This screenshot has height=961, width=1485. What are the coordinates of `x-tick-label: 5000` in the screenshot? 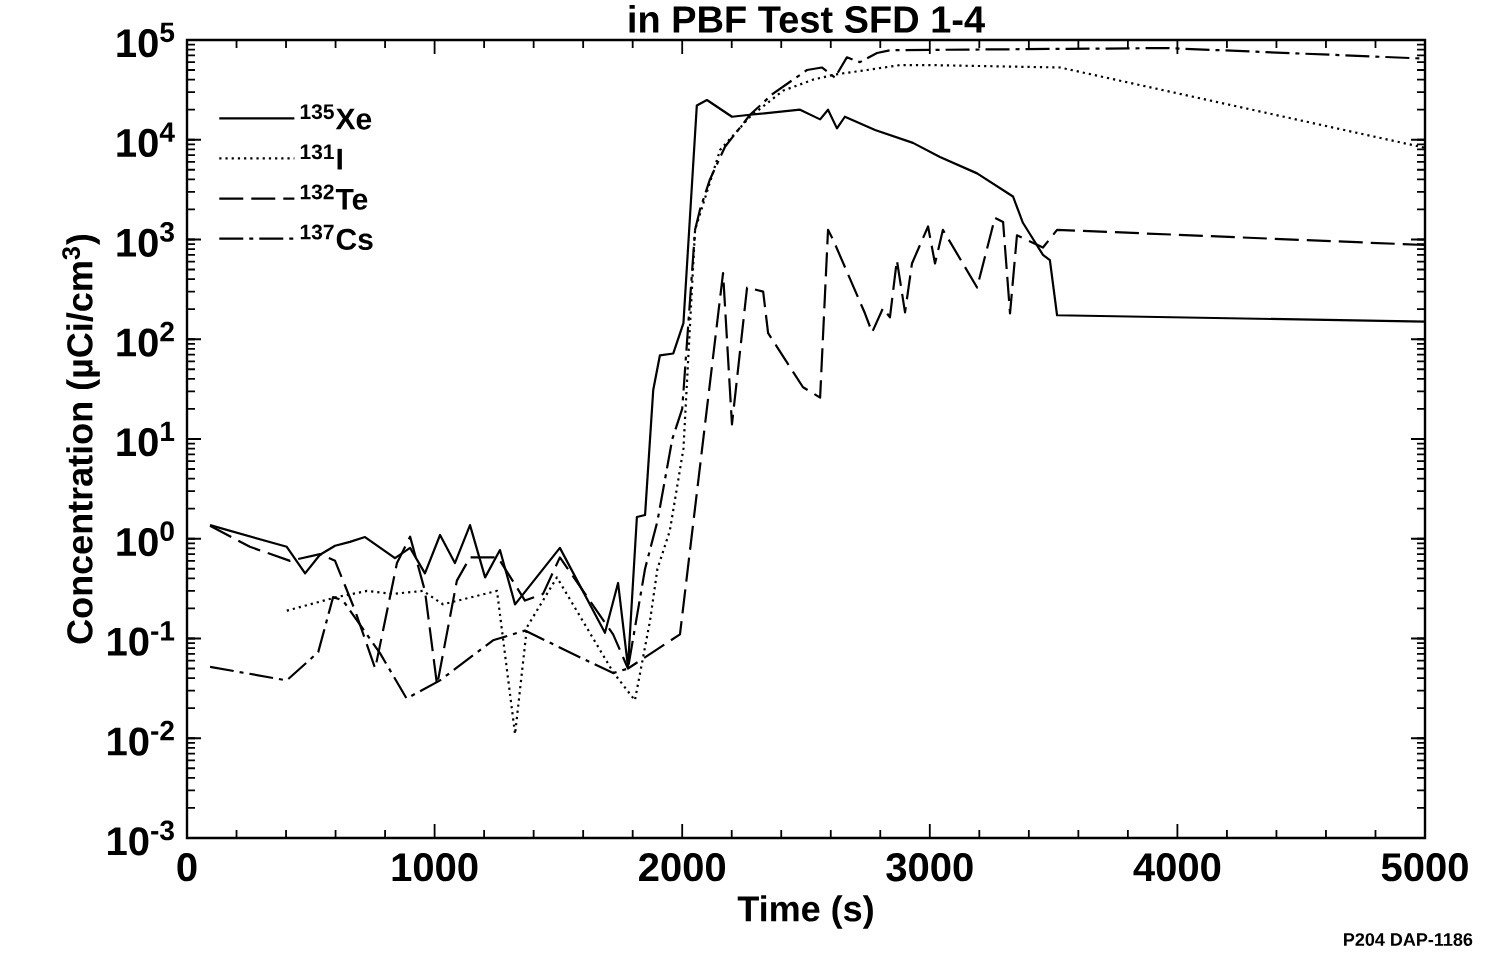 It's located at (1424, 867).